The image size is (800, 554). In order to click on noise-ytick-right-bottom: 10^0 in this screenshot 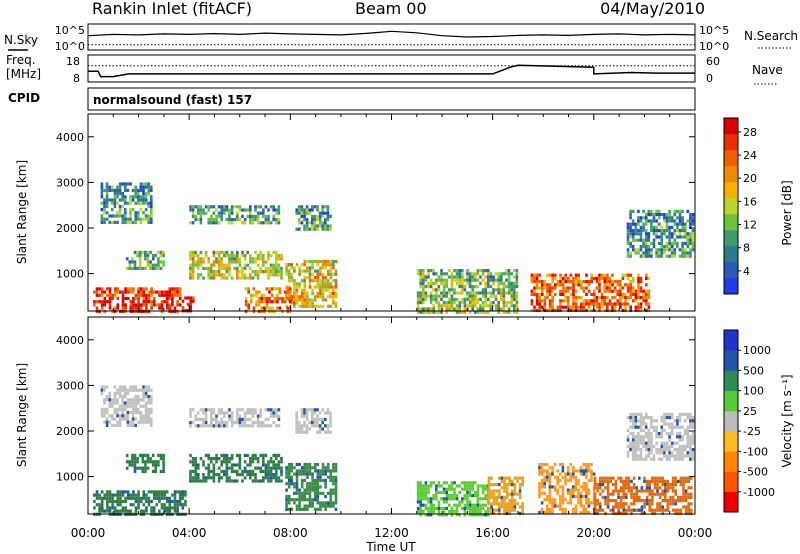, I will do `click(714, 46)`.